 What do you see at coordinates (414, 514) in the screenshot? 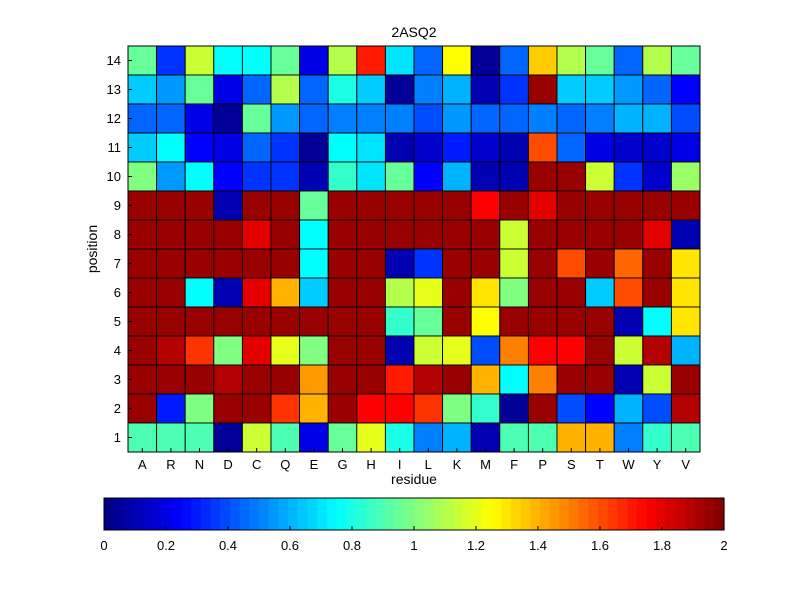
I see `colorbar` at bounding box center [414, 514].